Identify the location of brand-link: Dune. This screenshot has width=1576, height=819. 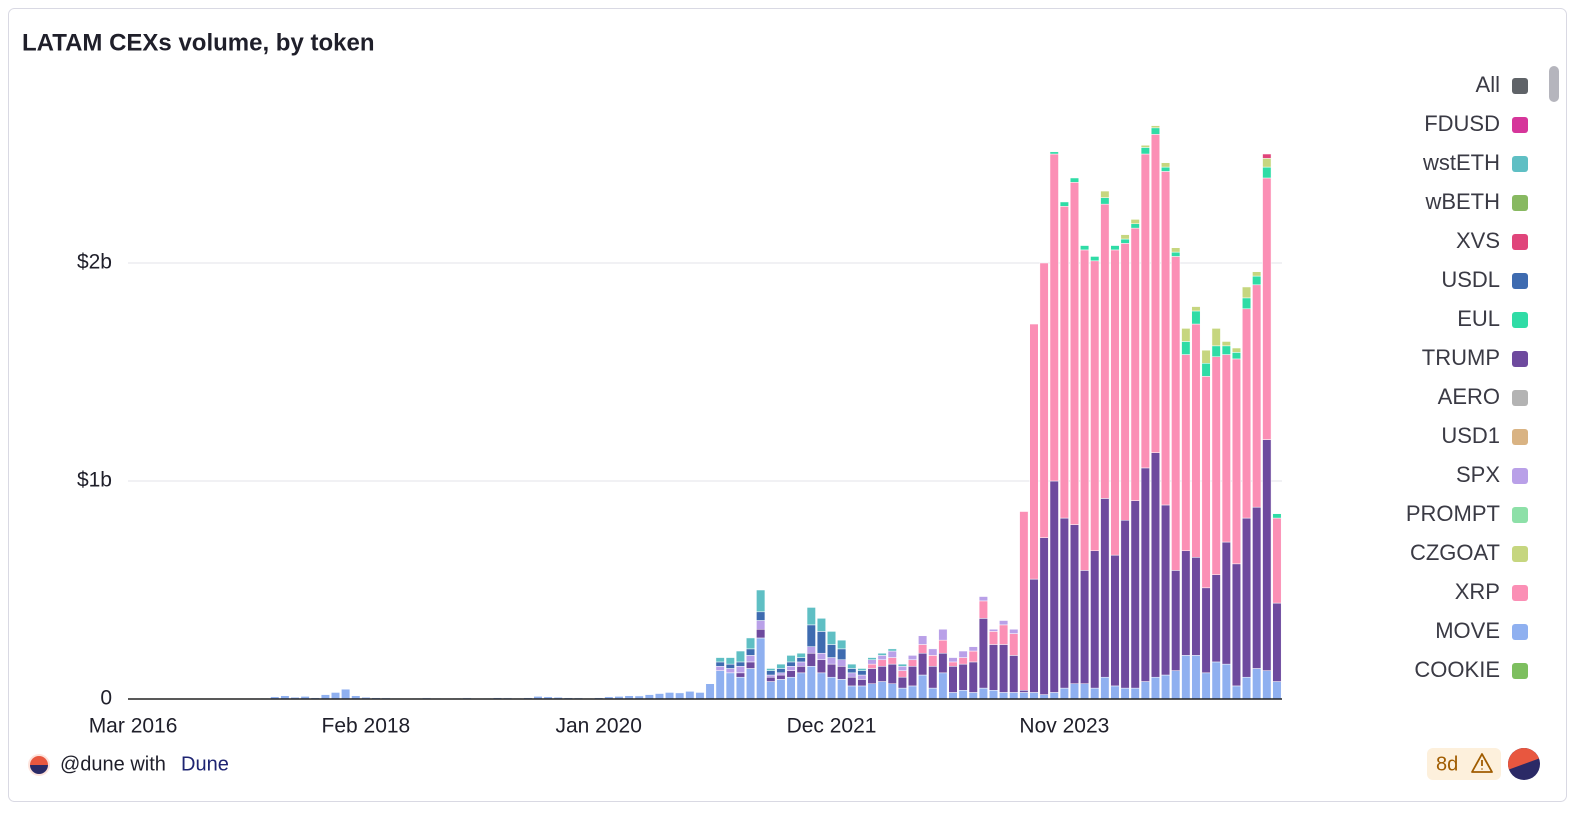
(205, 764).